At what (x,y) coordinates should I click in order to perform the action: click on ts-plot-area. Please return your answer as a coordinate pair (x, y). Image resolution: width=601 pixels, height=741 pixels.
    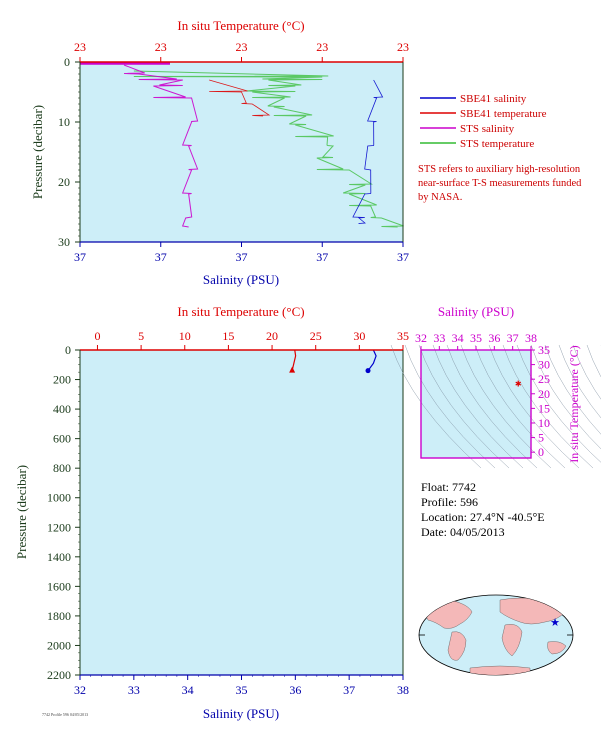
    Looking at the image, I should click on (476, 404).